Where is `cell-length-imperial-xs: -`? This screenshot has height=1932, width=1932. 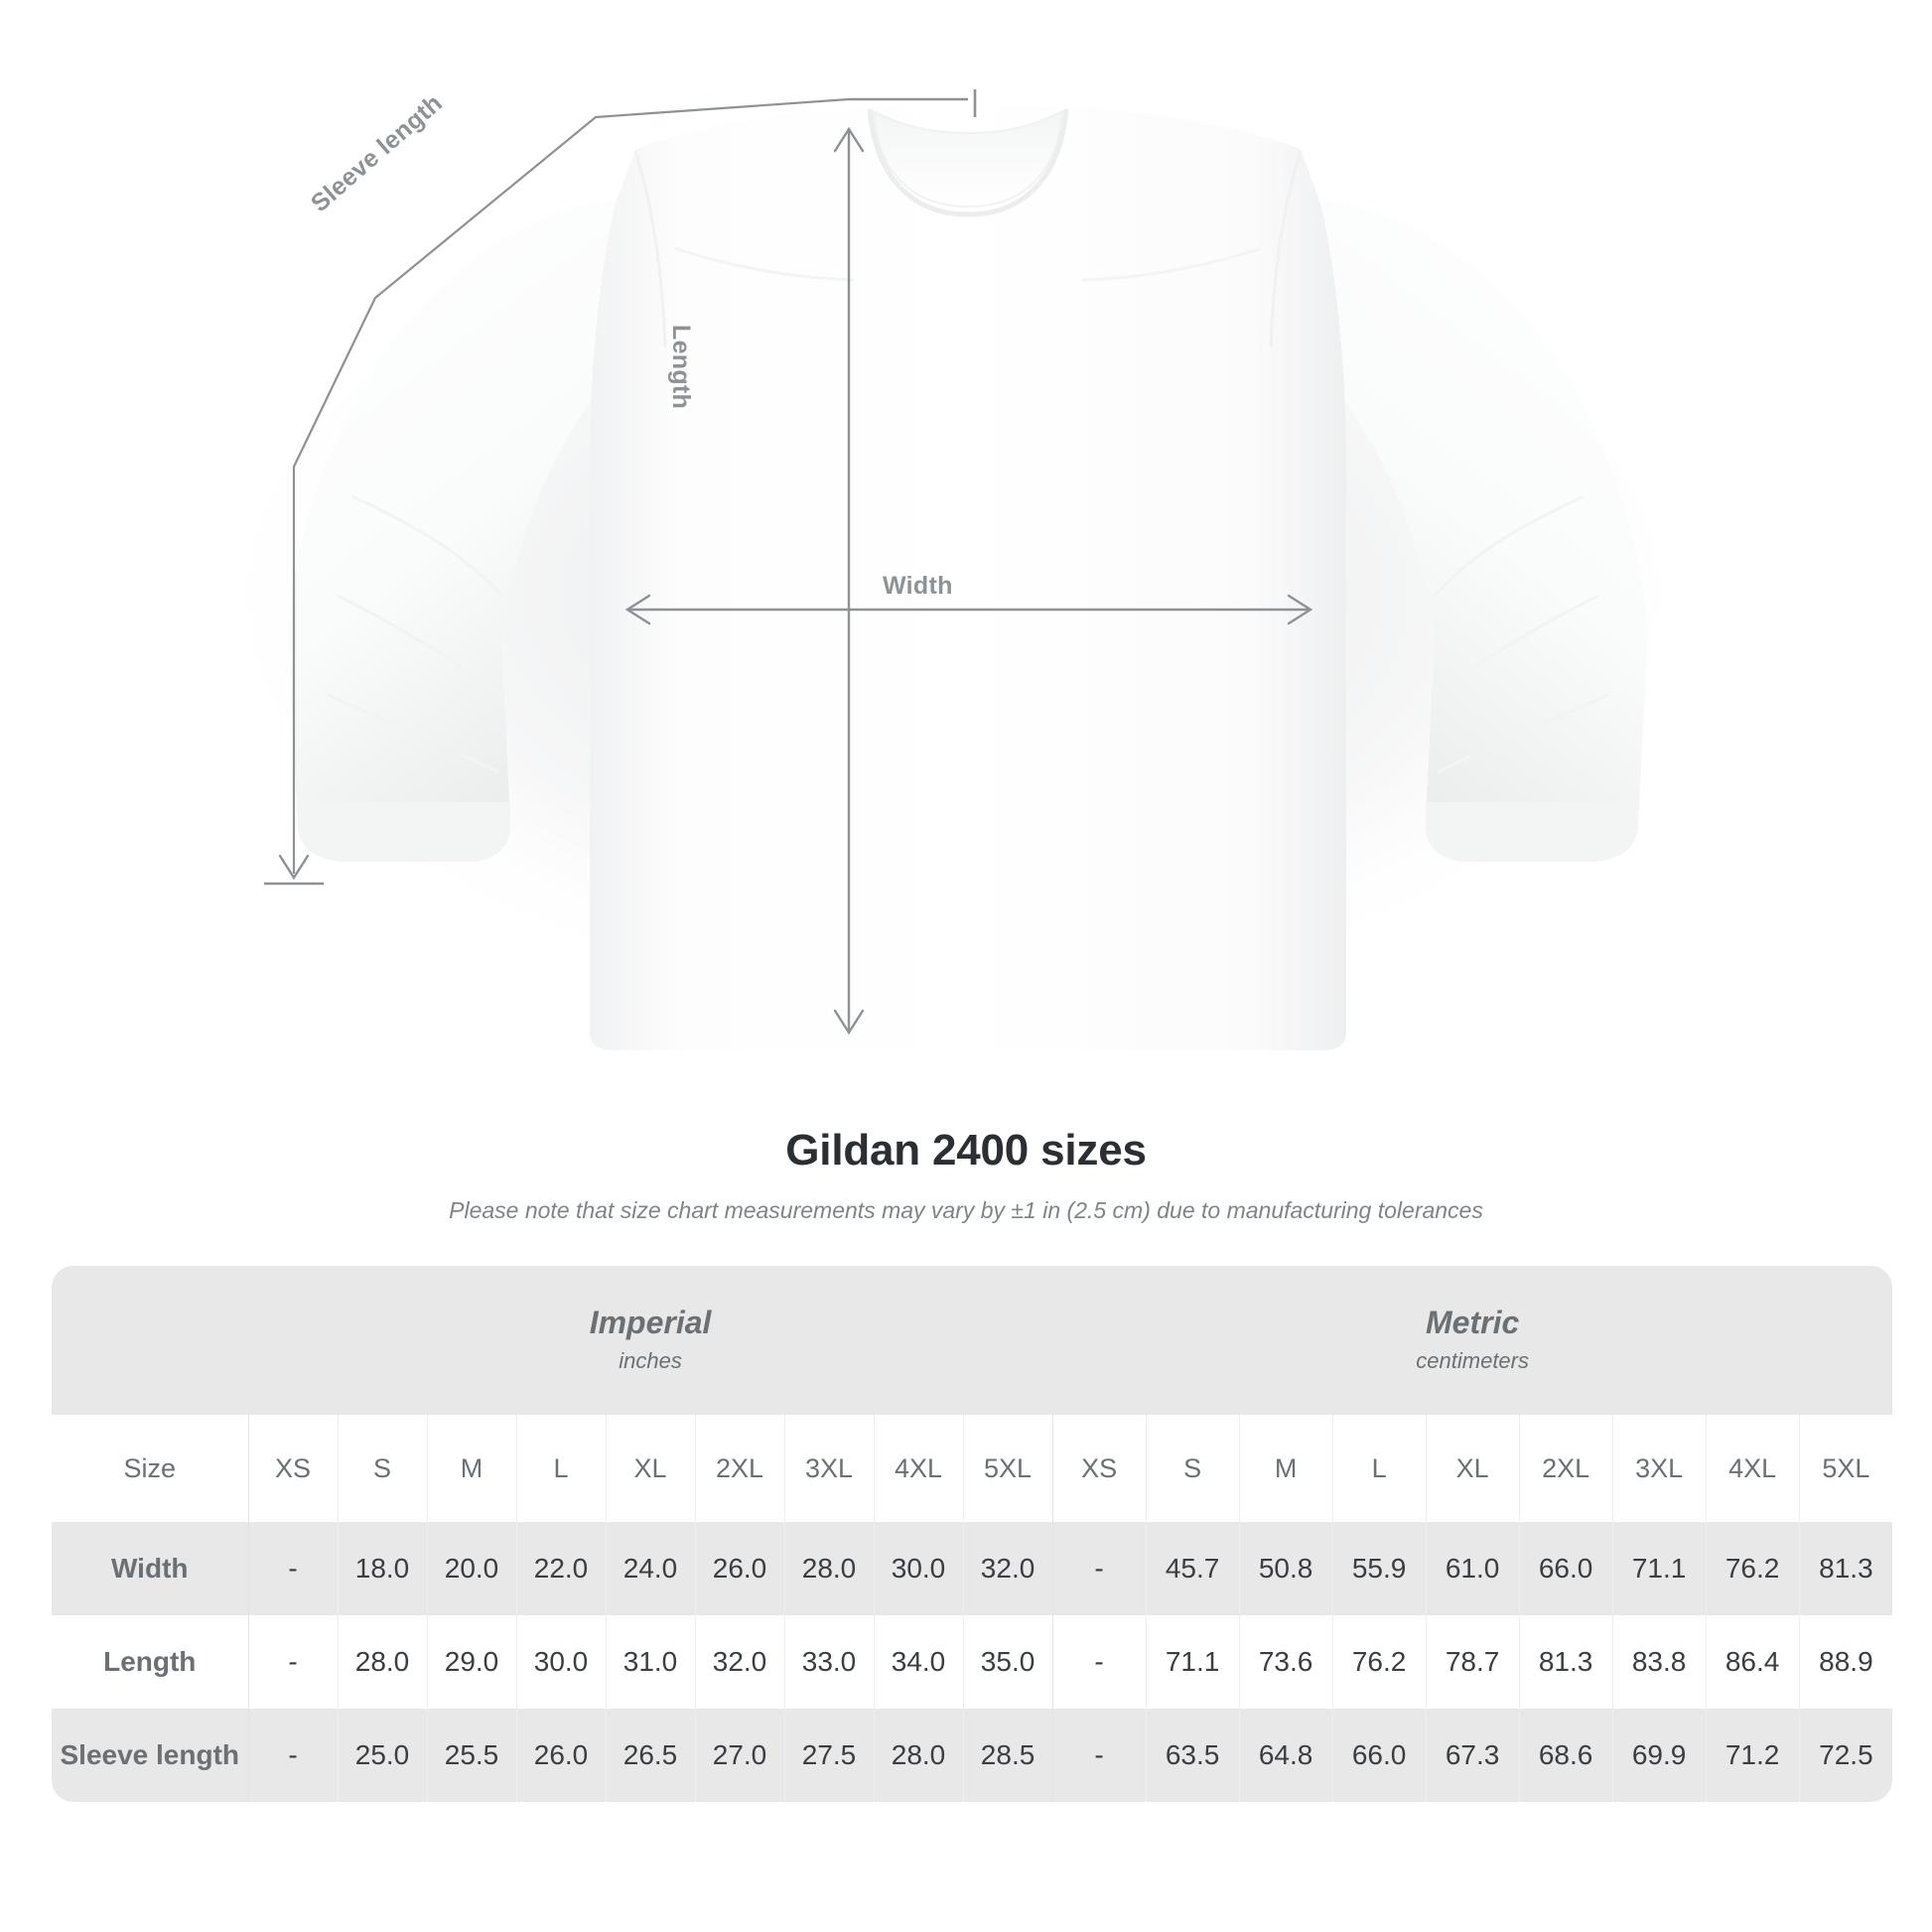
cell-length-imperial-xs: - is located at coordinates (292, 1662).